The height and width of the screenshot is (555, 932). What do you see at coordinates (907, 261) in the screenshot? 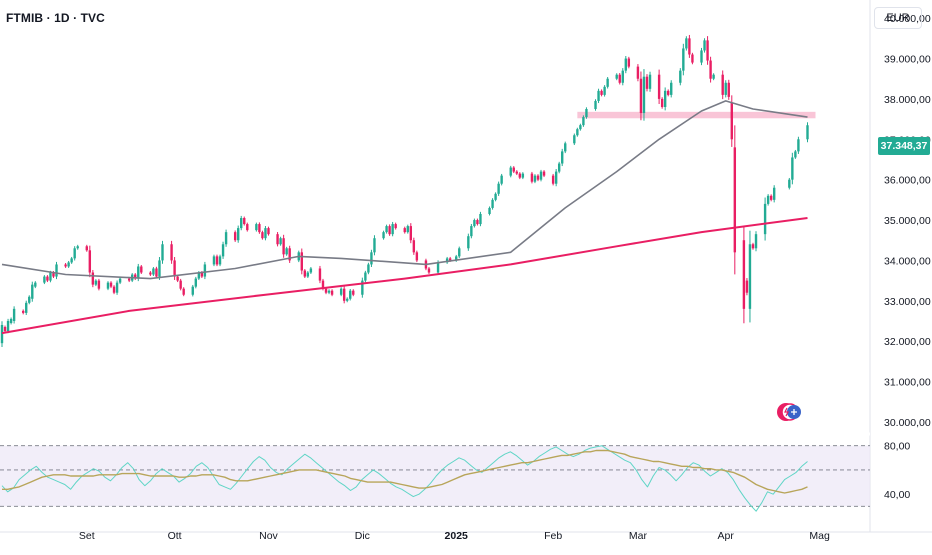
I see `price-tick-label: 34.000,00` at bounding box center [907, 261].